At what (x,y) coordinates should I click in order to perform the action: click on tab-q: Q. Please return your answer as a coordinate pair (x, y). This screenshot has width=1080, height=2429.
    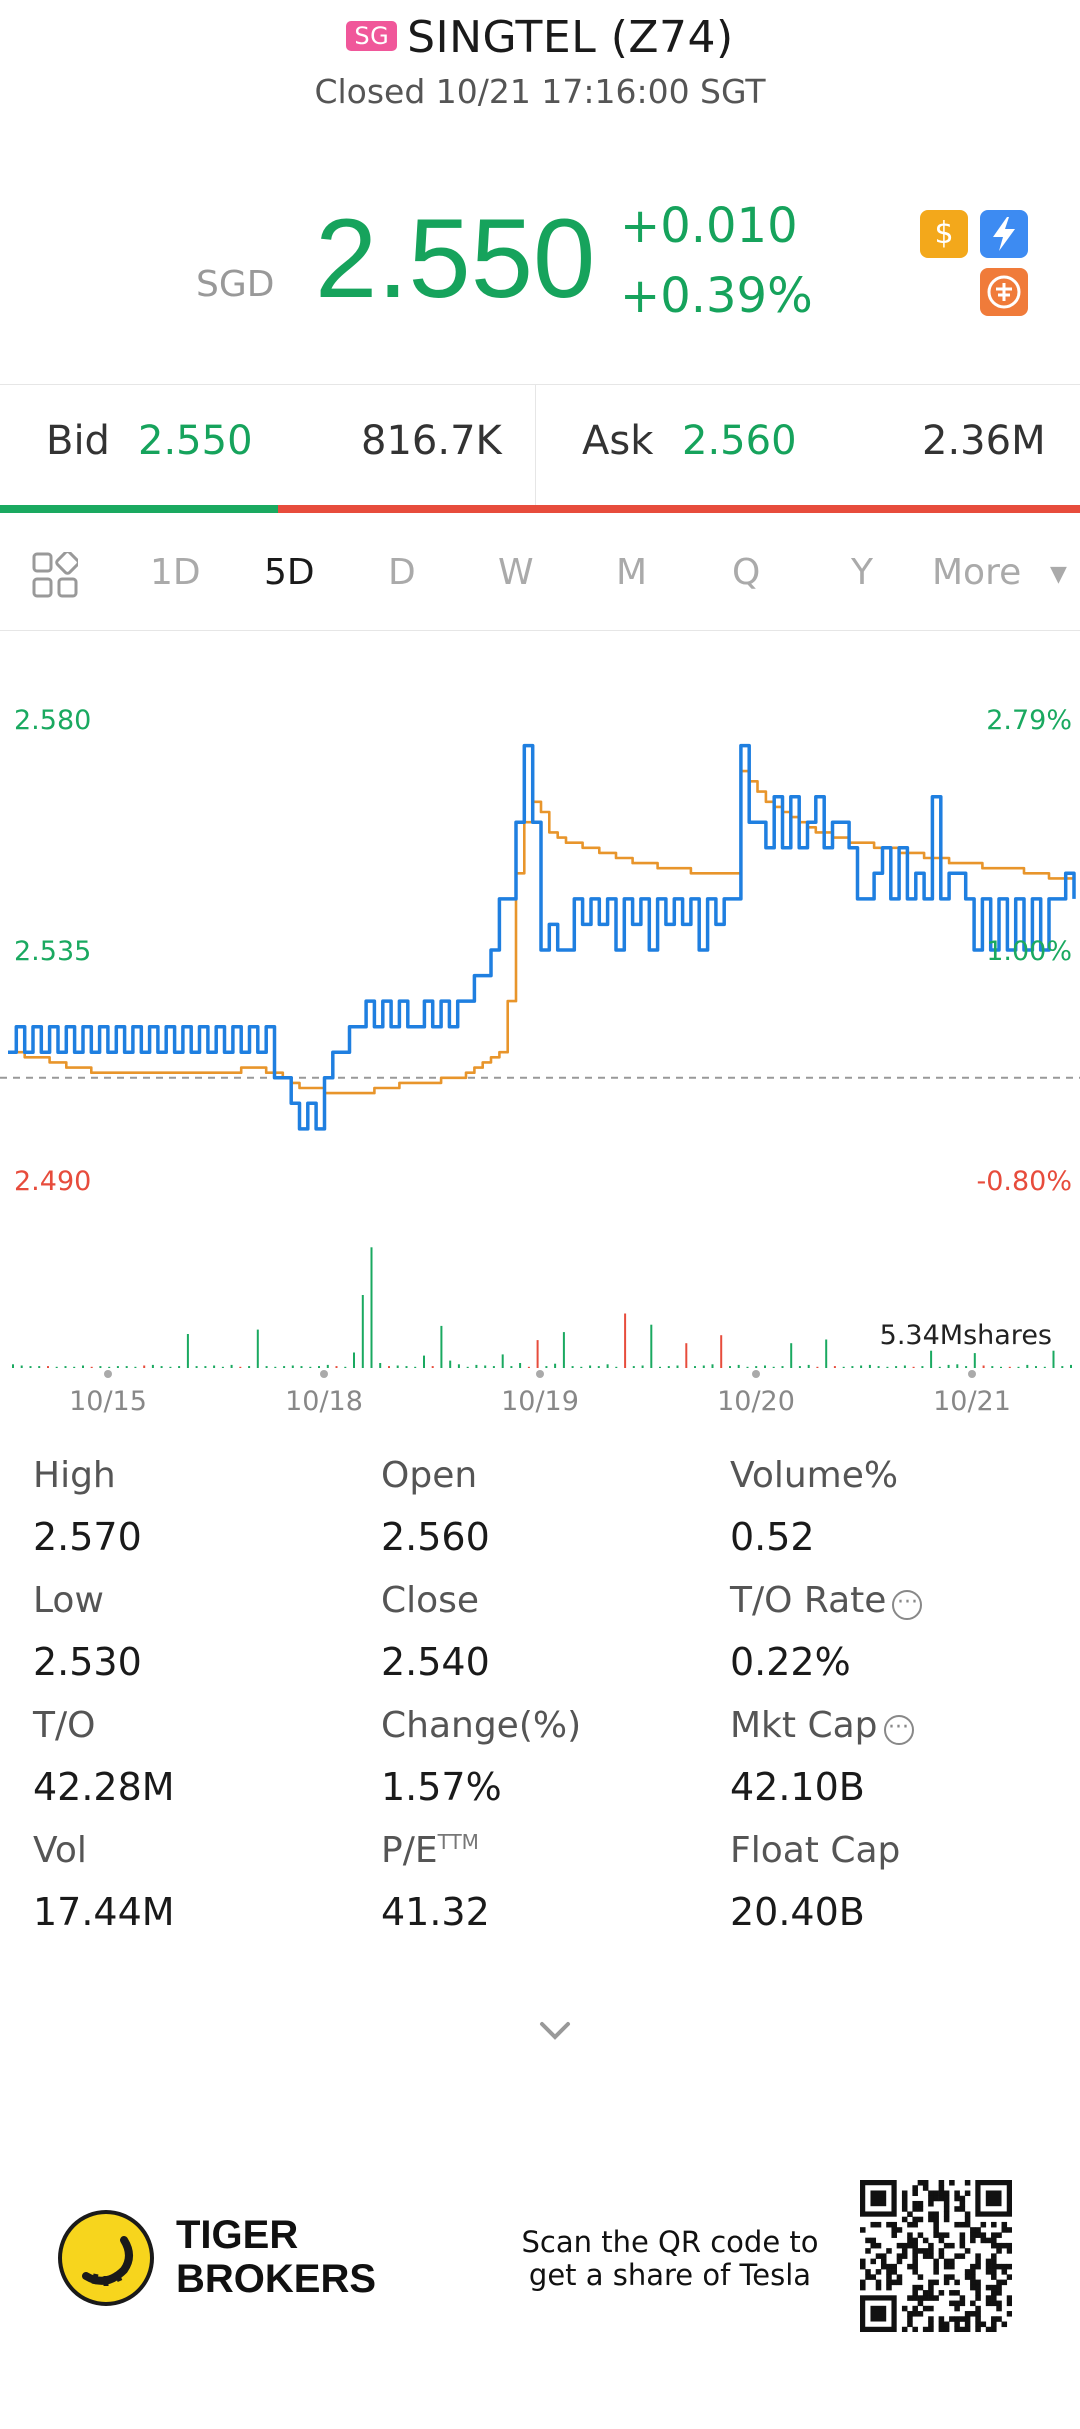
    Looking at the image, I should click on (746, 572).